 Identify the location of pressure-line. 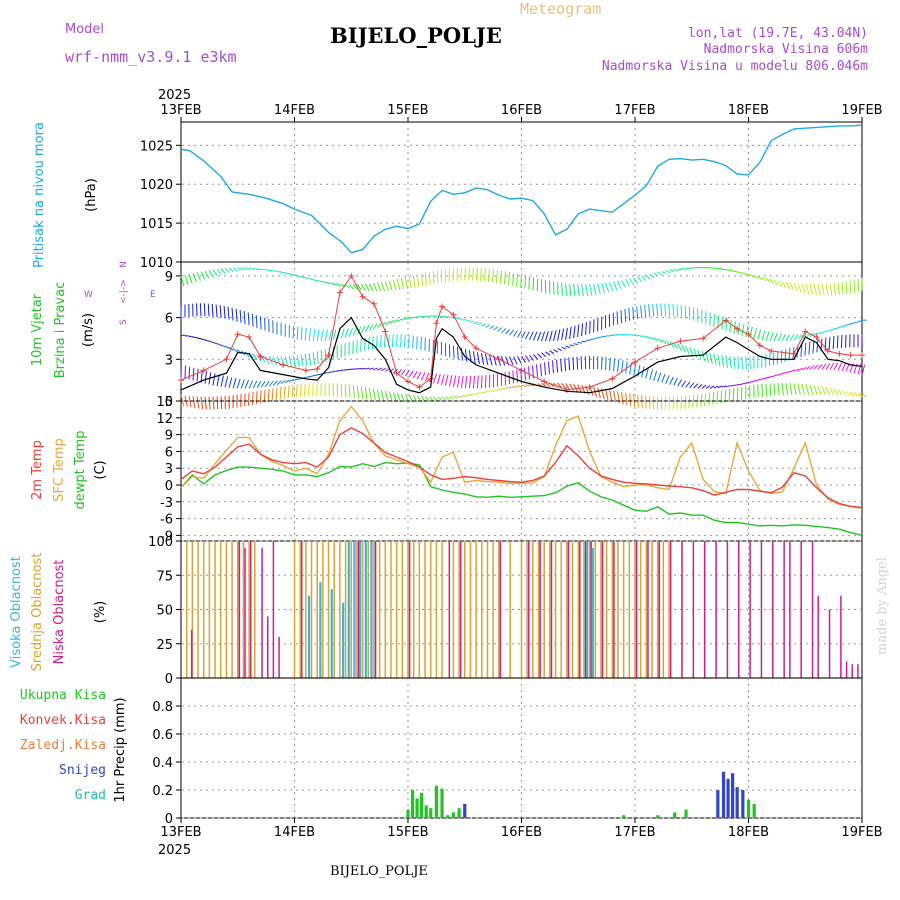
(521, 189).